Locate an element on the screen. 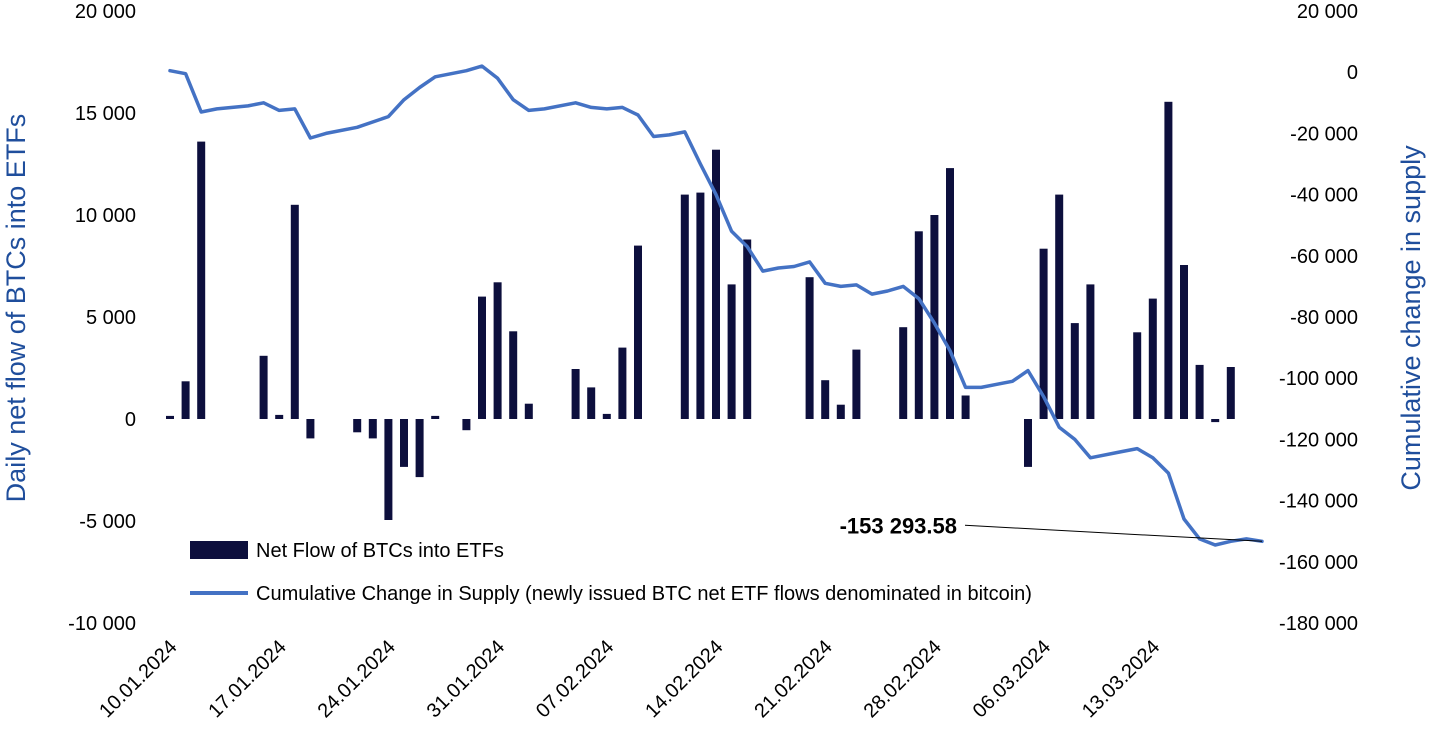  x-tick-label: 07.02.2024 is located at coordinates (575, 679).